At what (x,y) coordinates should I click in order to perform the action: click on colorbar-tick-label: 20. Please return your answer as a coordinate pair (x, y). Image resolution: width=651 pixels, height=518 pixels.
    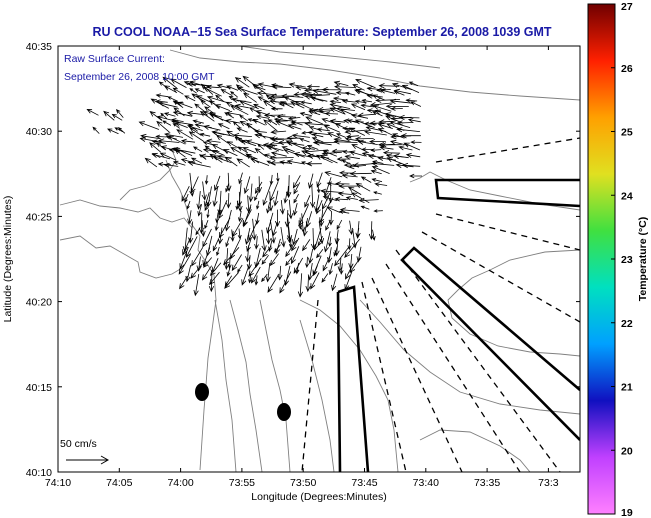
    Looking at the image, I should click on (627, 451).